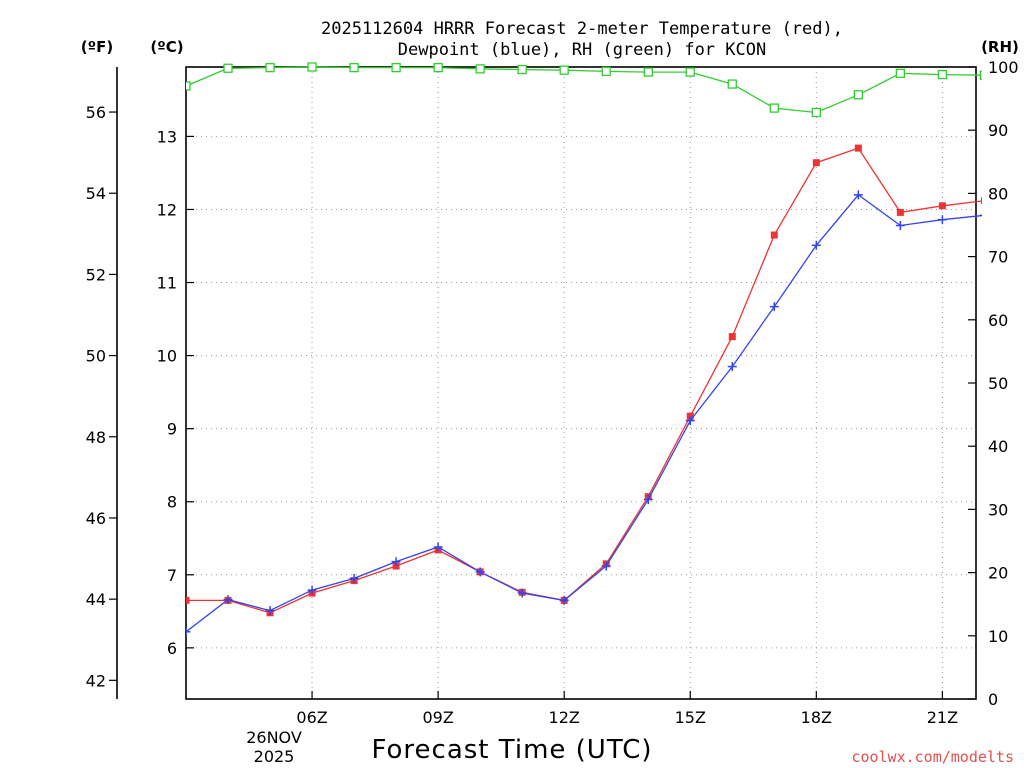 This screenshot has width=1024, height=768. What do you see at coordinates (998, 257) in the screenshot?
I see `rh-tick-label: 70` at bounding box center [998, 257].